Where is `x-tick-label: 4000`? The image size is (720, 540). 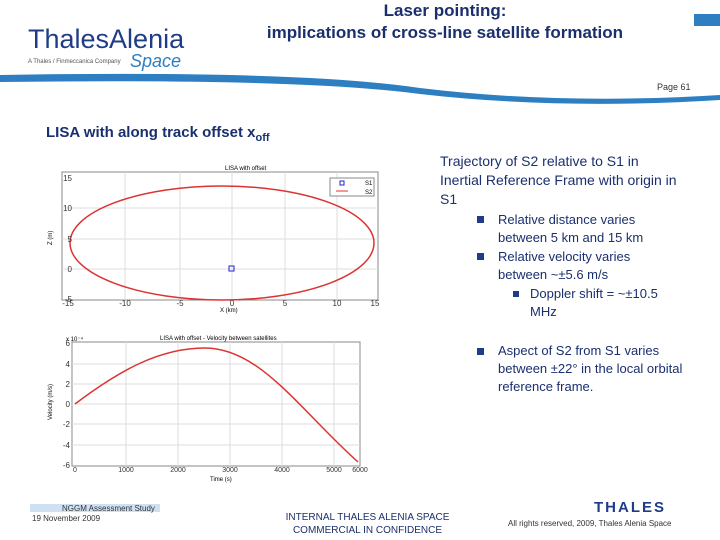 x-tick-label: 4000 is located at coordinates (282, 470).